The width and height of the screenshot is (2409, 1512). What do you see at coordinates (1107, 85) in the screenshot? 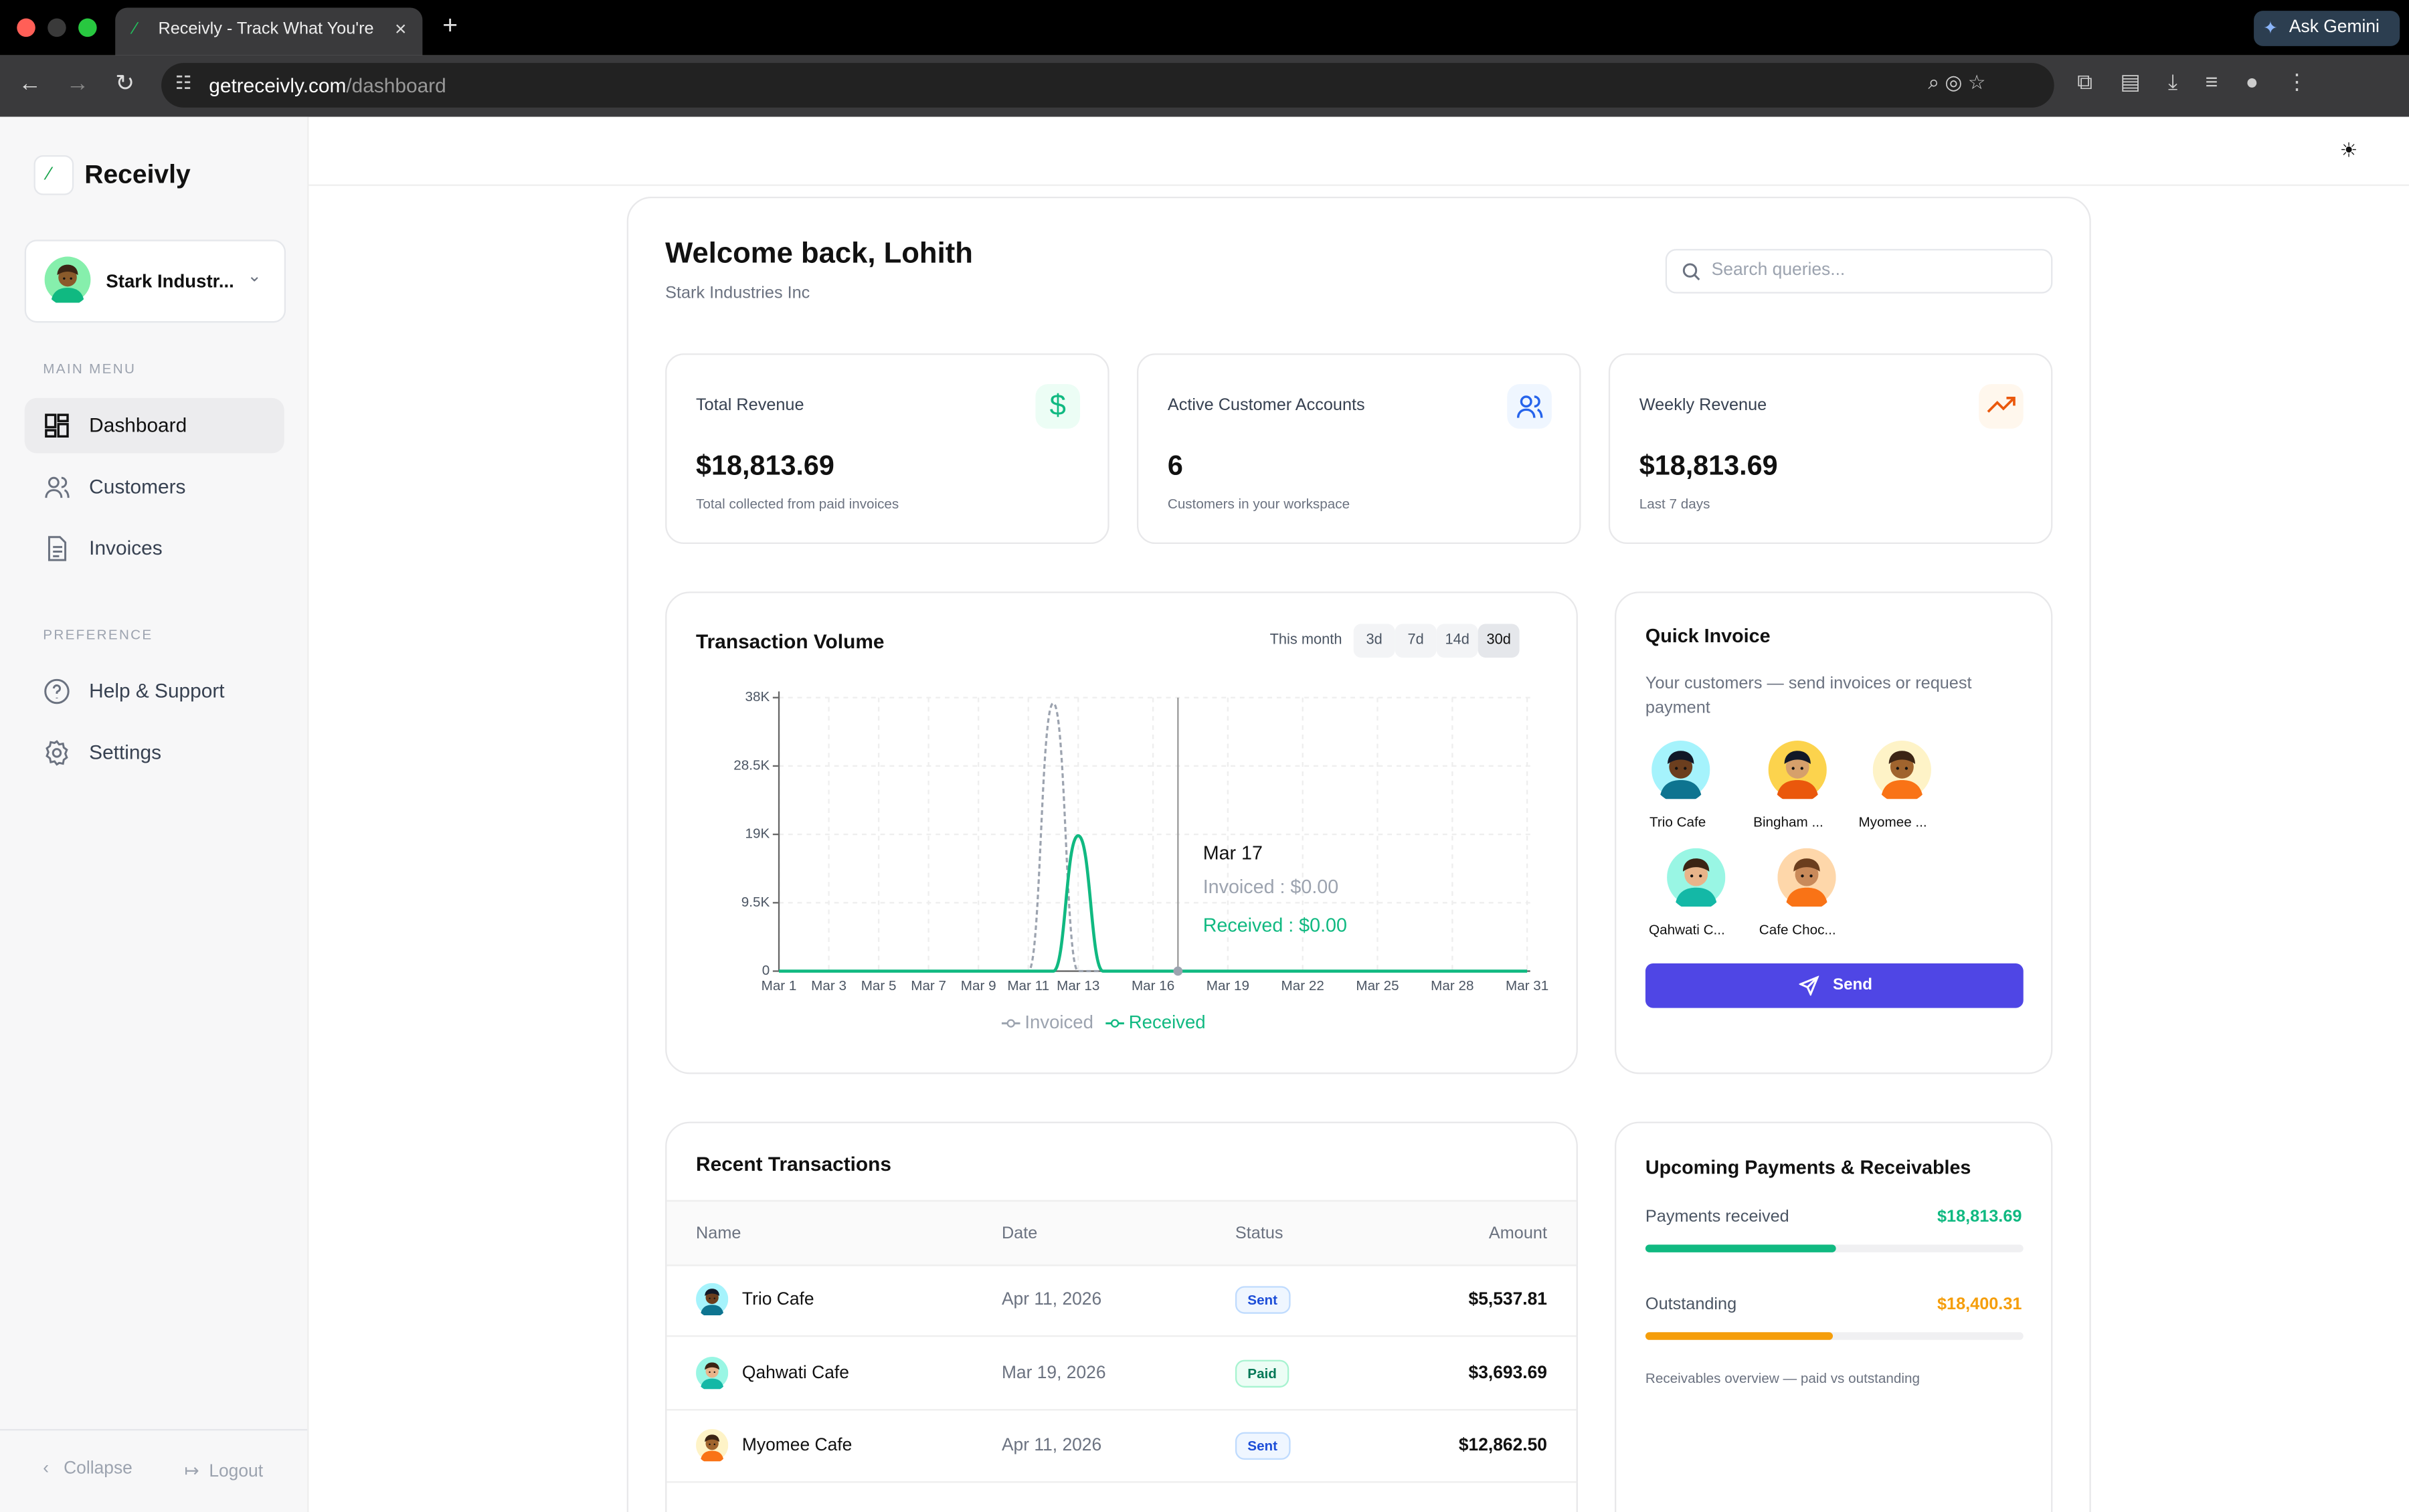
I see `address-bar: ☷ getreceivly.com/dashboard ⌕ ◎ ☆` at bounding box center [1107, 85].